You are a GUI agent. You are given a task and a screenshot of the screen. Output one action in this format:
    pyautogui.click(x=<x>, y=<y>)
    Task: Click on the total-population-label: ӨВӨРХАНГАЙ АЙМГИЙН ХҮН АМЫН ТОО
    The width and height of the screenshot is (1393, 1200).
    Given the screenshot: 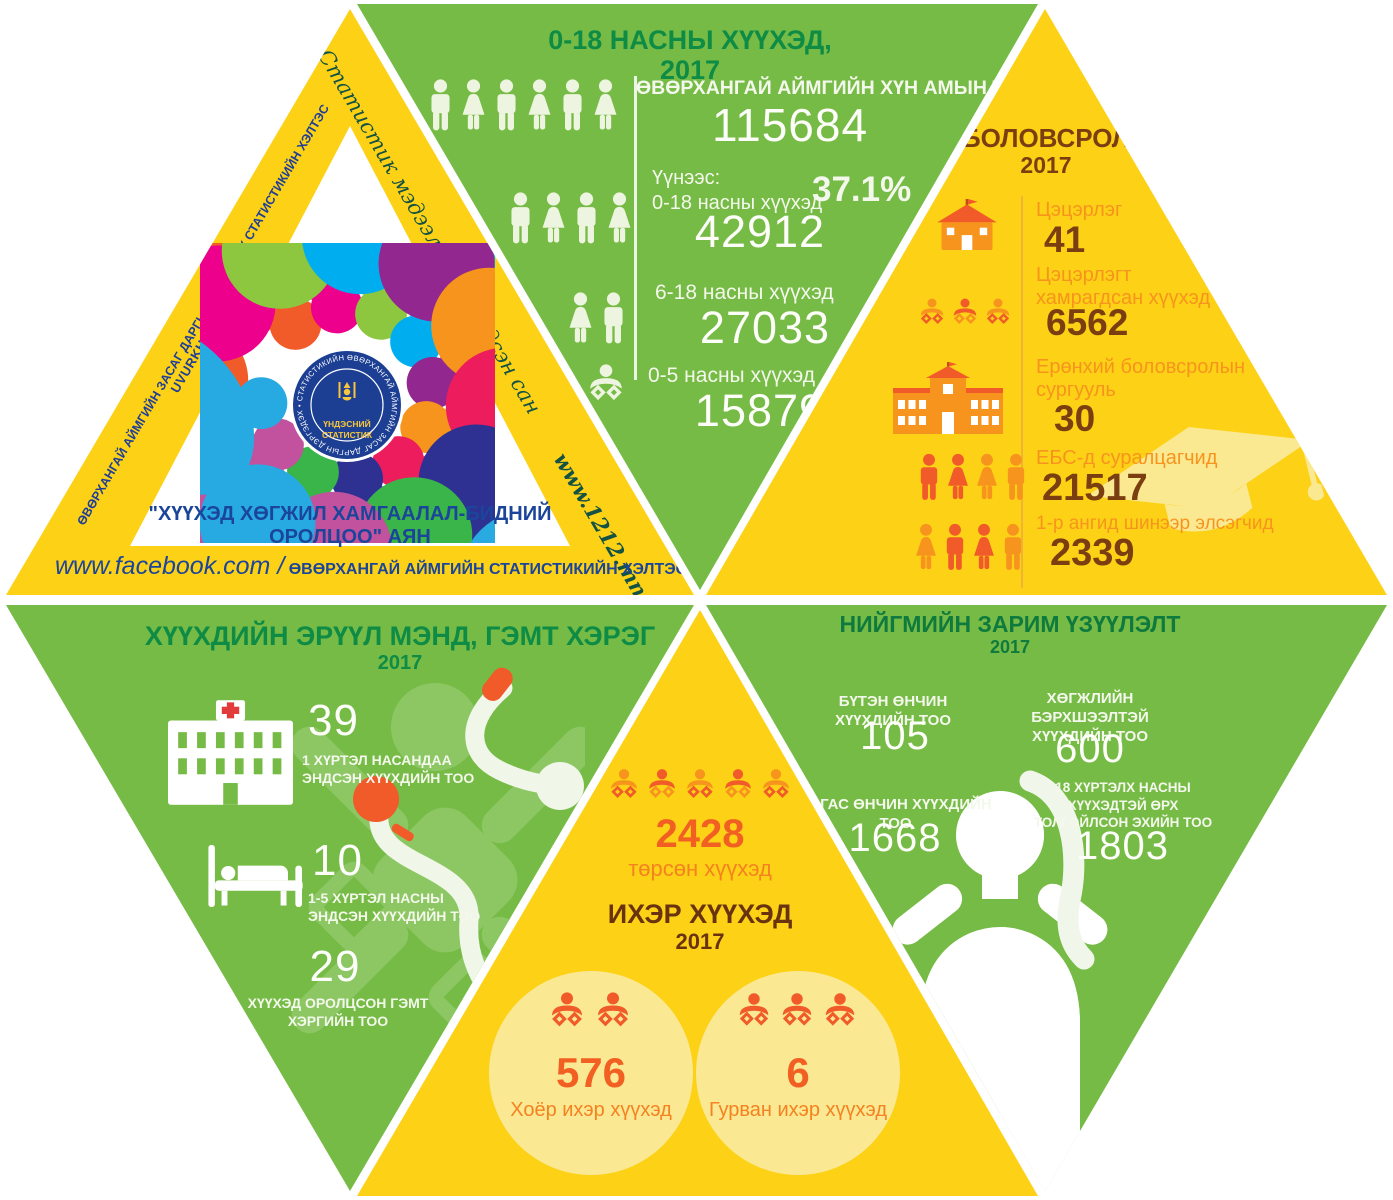 What is the action you would take?
    pyautogui.click(x=835, y=88)
    